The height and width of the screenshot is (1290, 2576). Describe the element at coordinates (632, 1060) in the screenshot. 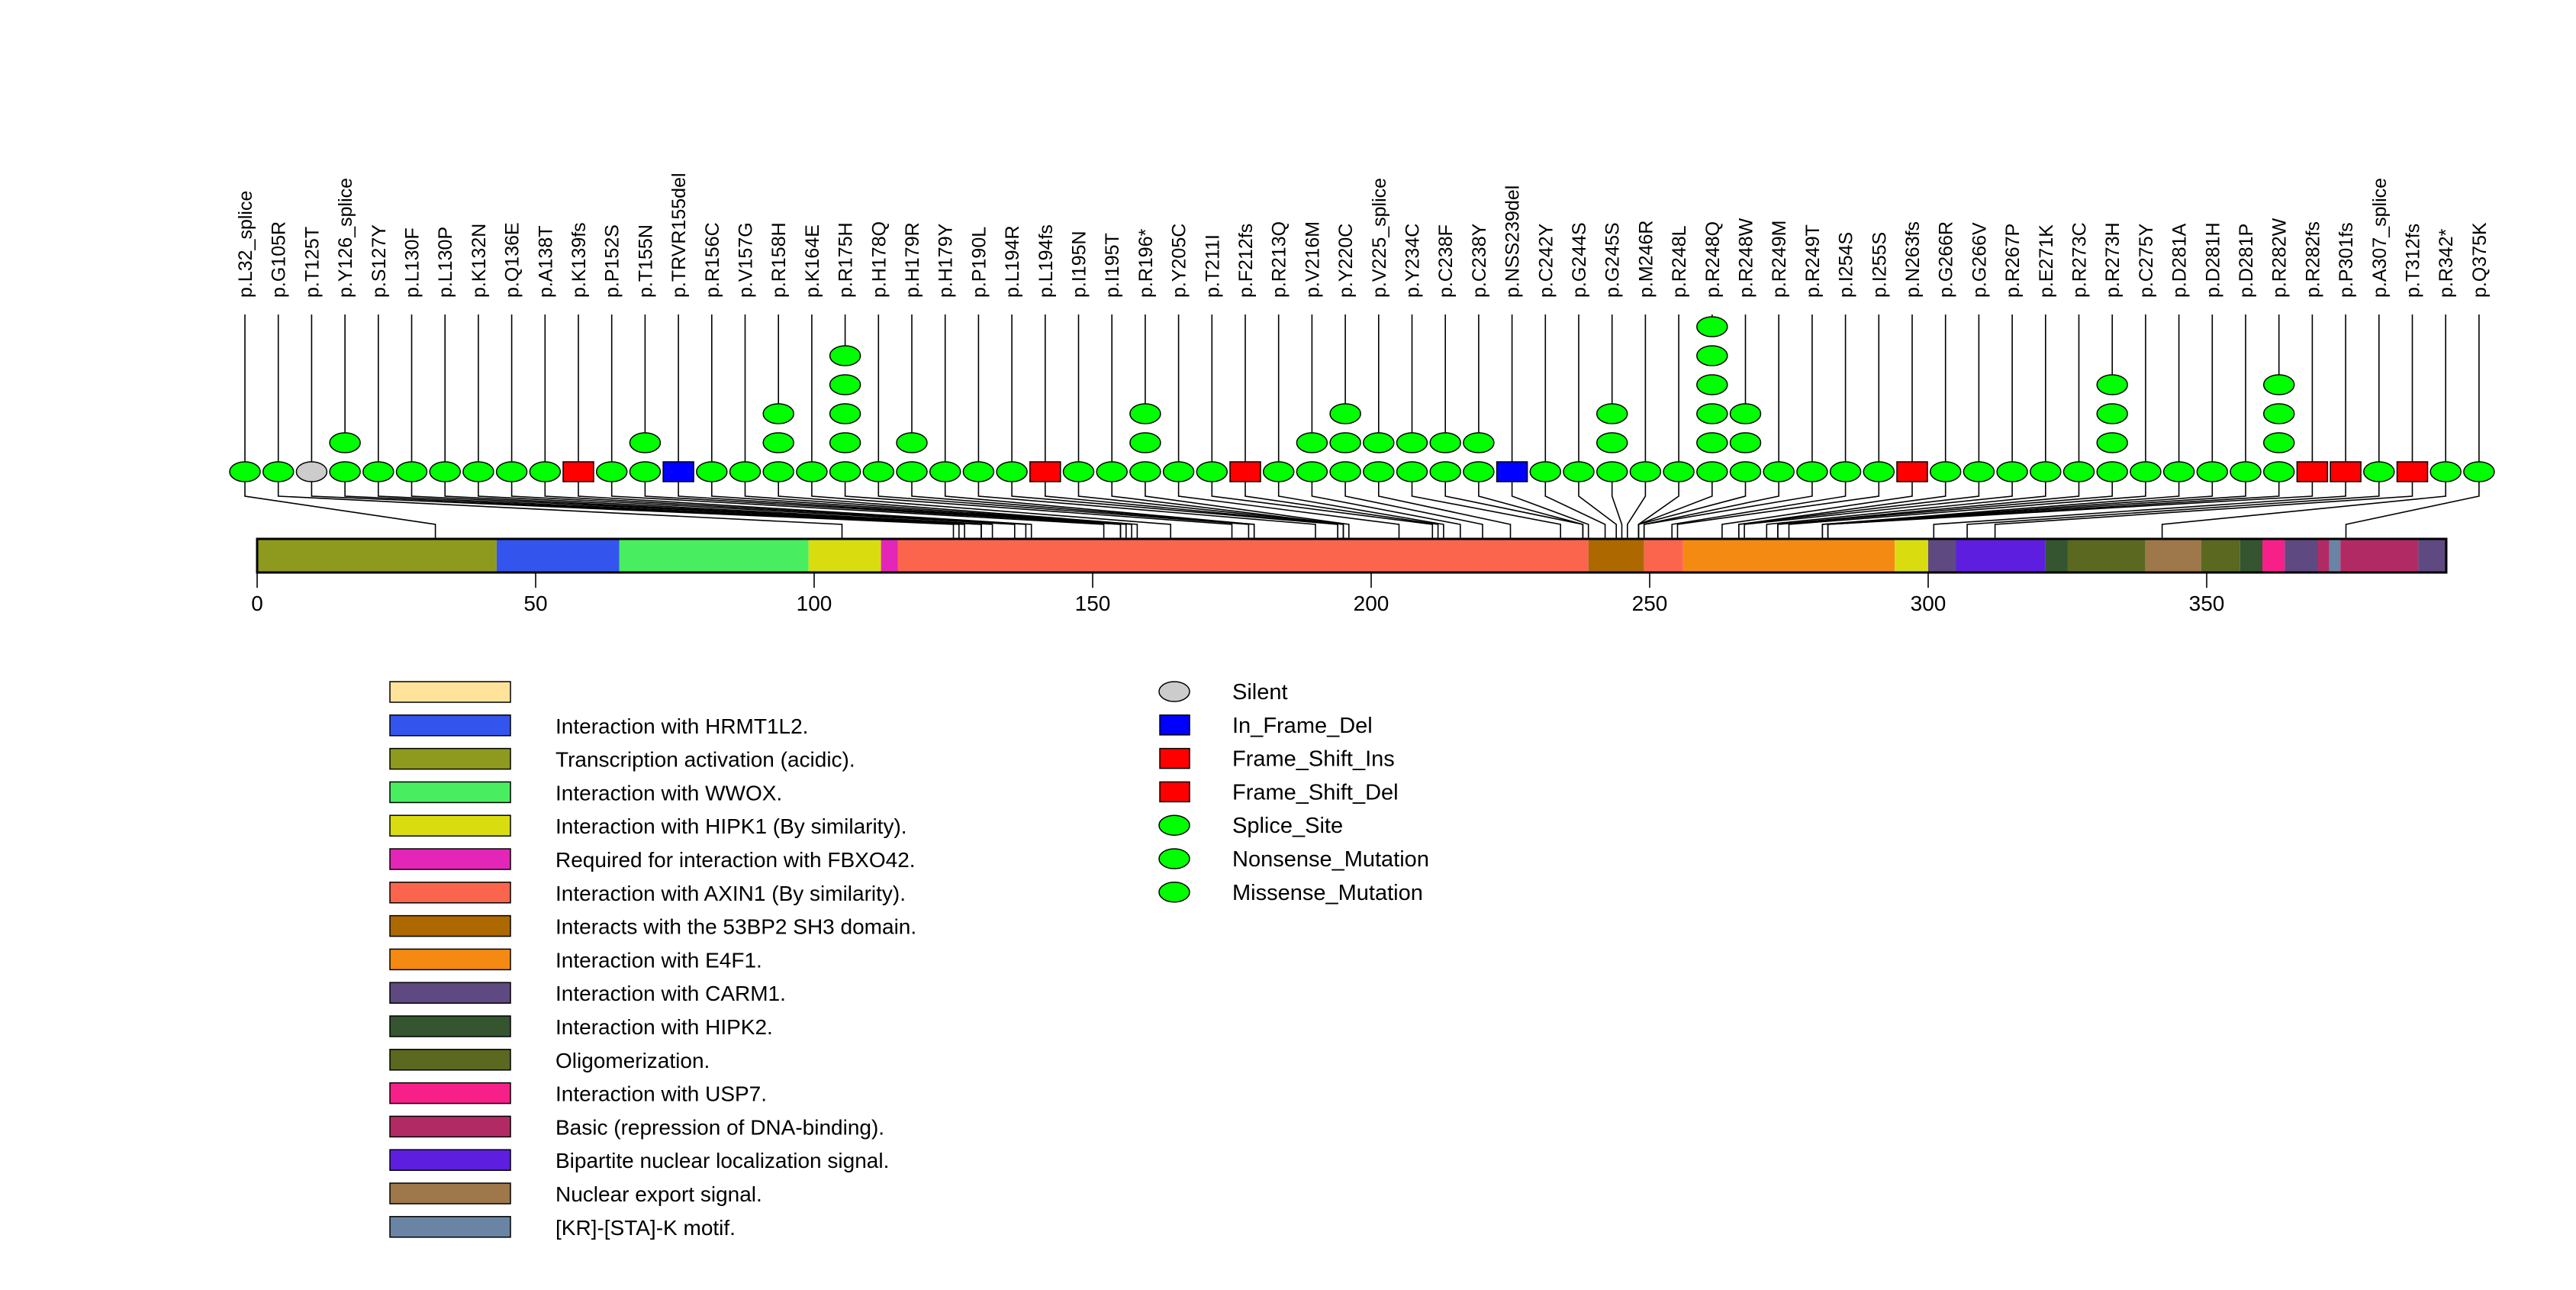

I see `domain-legend-label: Oligomerization.` at that location.